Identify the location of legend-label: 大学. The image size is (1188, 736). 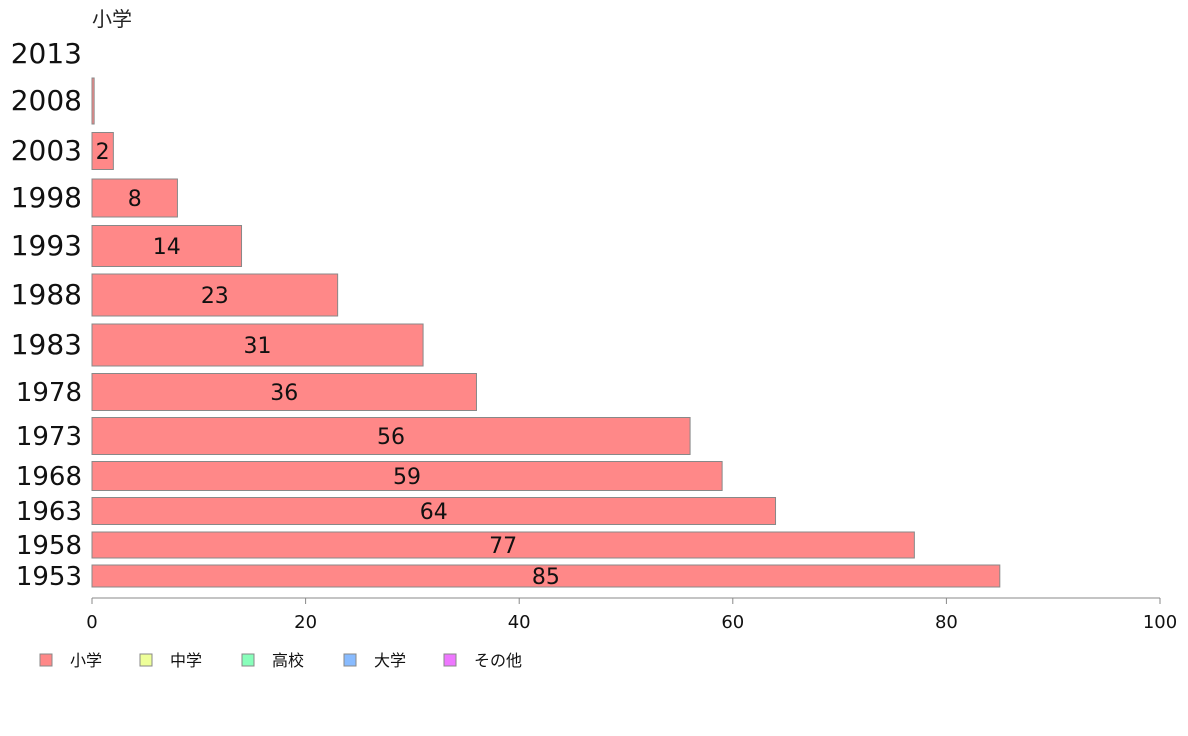
(390, 660).